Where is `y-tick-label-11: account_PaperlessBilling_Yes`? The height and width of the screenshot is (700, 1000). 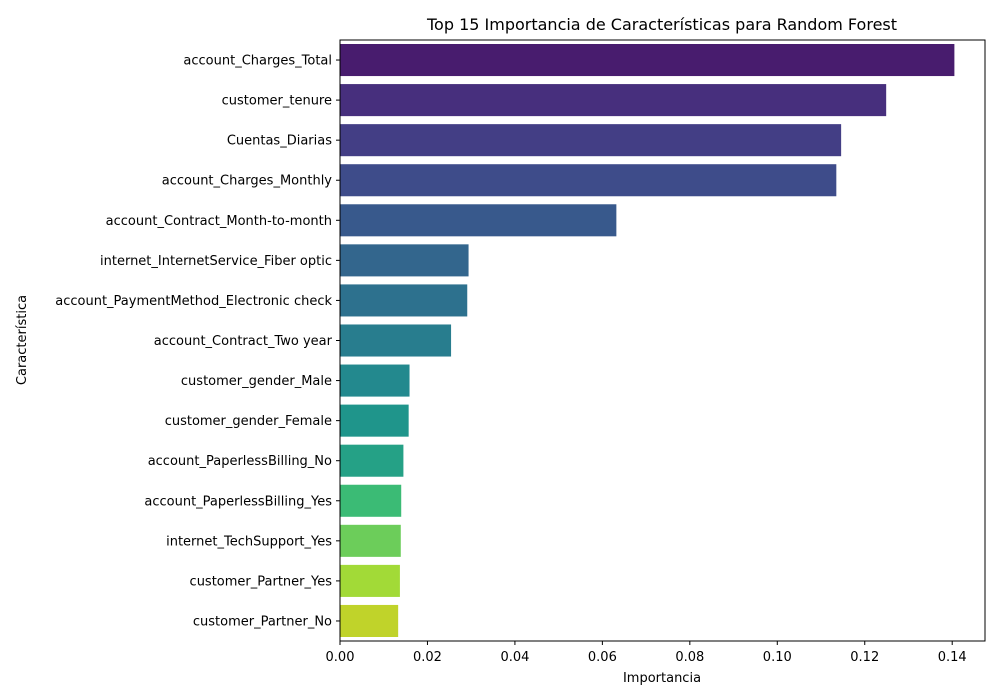 y-tick-label-11: account_PaperlessBilling_Yes is located at coordinates (238, 501).